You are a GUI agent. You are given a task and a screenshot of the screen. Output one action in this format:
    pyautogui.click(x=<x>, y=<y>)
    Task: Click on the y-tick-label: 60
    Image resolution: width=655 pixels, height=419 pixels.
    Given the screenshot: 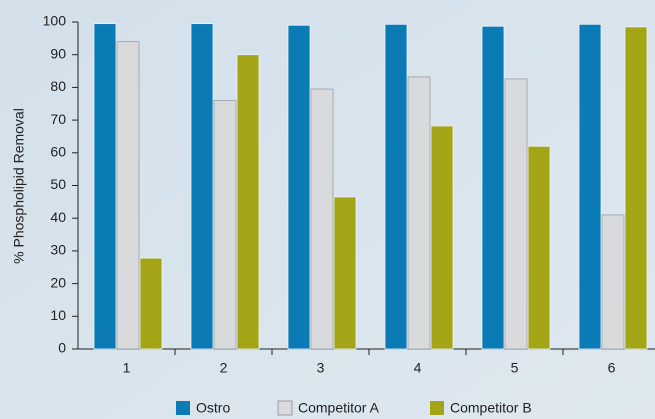 What is the action you would take?
    pyautogui.click(x=58, y=152)
    